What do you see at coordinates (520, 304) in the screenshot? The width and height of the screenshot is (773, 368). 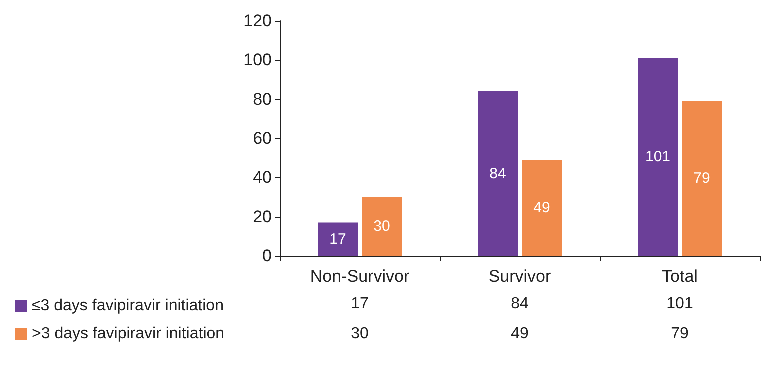 I see `data-label: 84` at bounding box center [520, 304].